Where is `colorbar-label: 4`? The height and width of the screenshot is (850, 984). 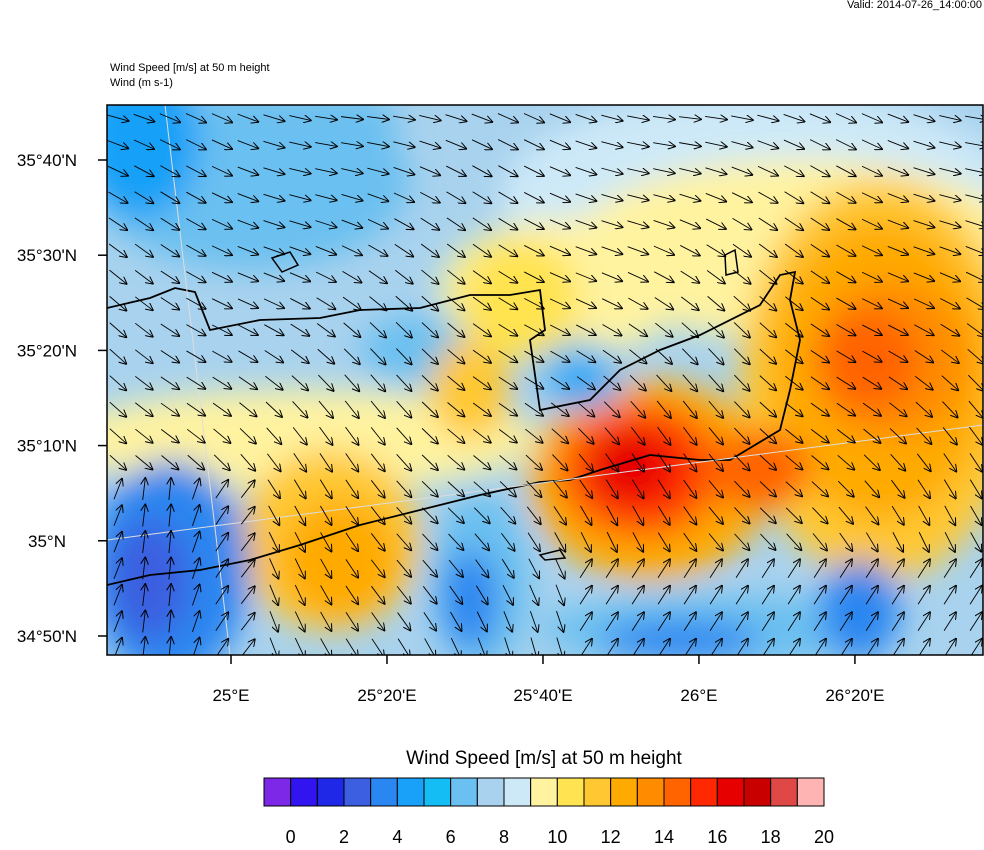
colorbar-label: 4 is located at coordinates (397, 836).